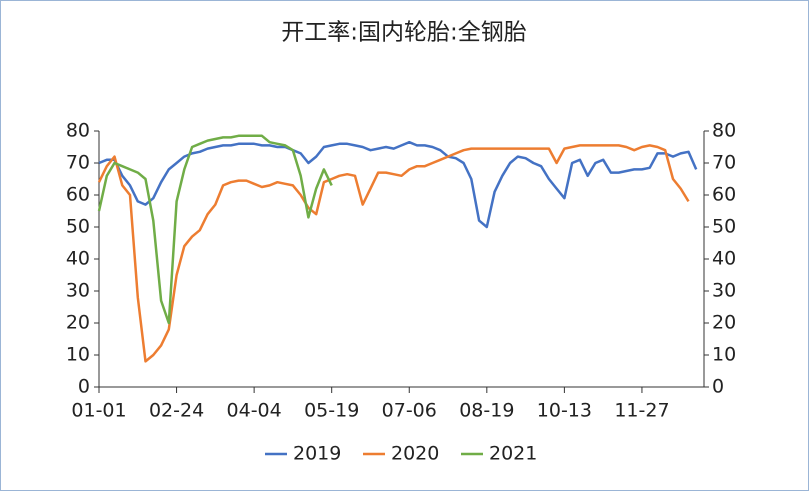 The width and height of the screenshot is (809, 491). Describe the element at coordinates (724, 195) in the screenshot. I see `y2-tick-label: 60` at that location.